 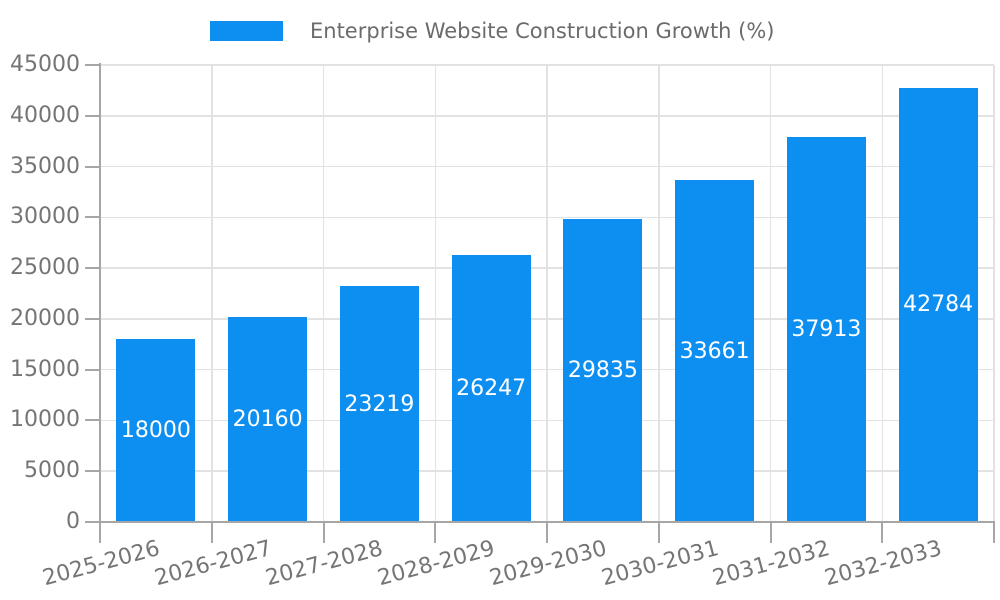 I want to click on bar: 18000, so click(x=156, y=430).